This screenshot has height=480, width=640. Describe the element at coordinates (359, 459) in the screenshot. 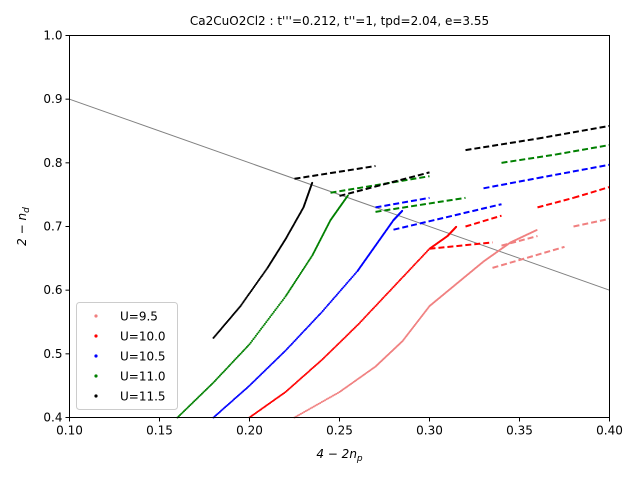

I see `x-axis-label-sub: p` at that location.